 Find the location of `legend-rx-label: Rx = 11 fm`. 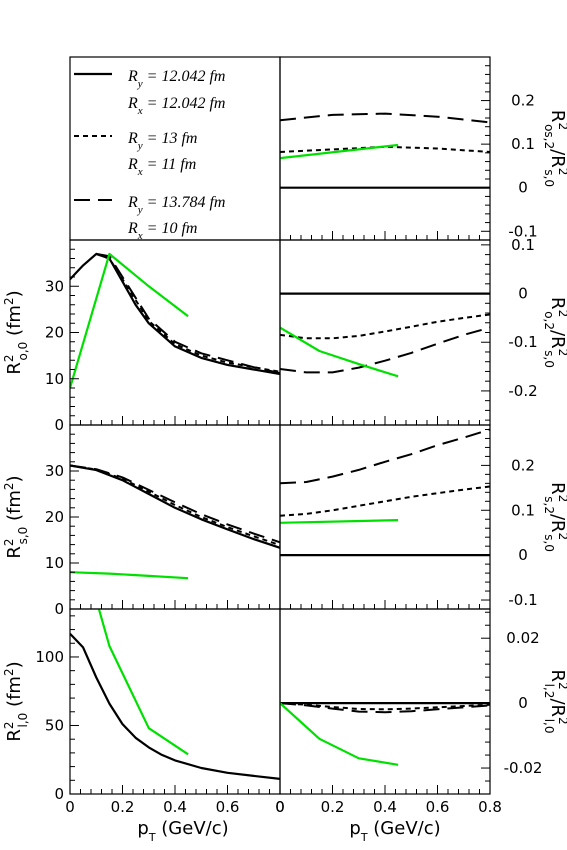

legend-rx-label: Rx = 11 fm is located at coordinates (161, 167).